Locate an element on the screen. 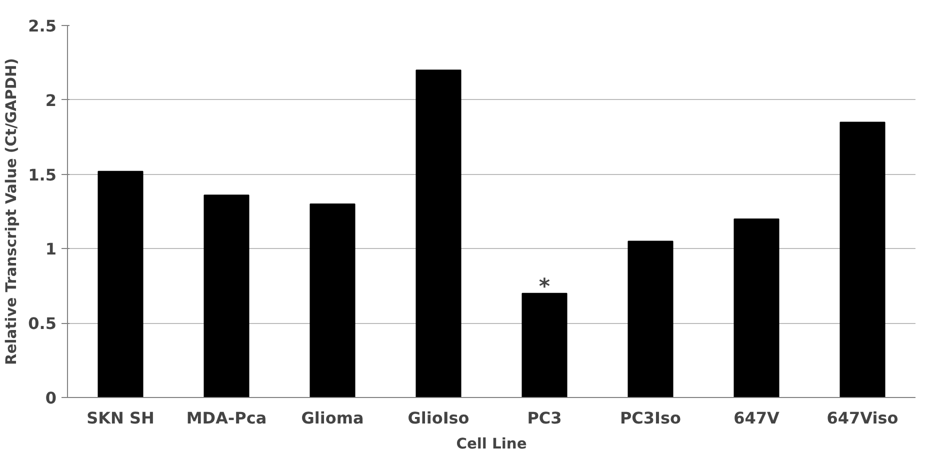  y-tick-label: 0 is located at coordinates (51, 398).